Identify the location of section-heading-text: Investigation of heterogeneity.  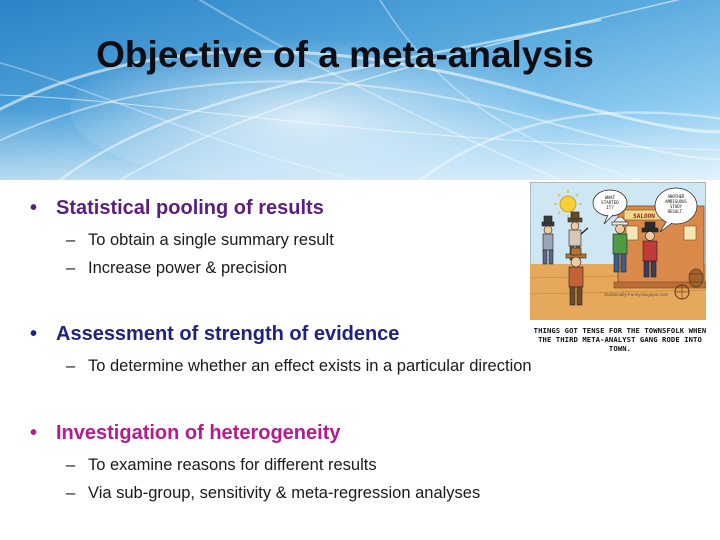
(198, 433).